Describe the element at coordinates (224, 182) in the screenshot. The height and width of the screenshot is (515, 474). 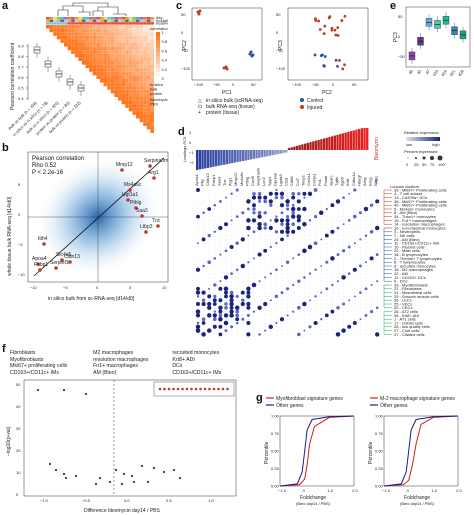
I see `d-gene-label: Tnc` at that location.